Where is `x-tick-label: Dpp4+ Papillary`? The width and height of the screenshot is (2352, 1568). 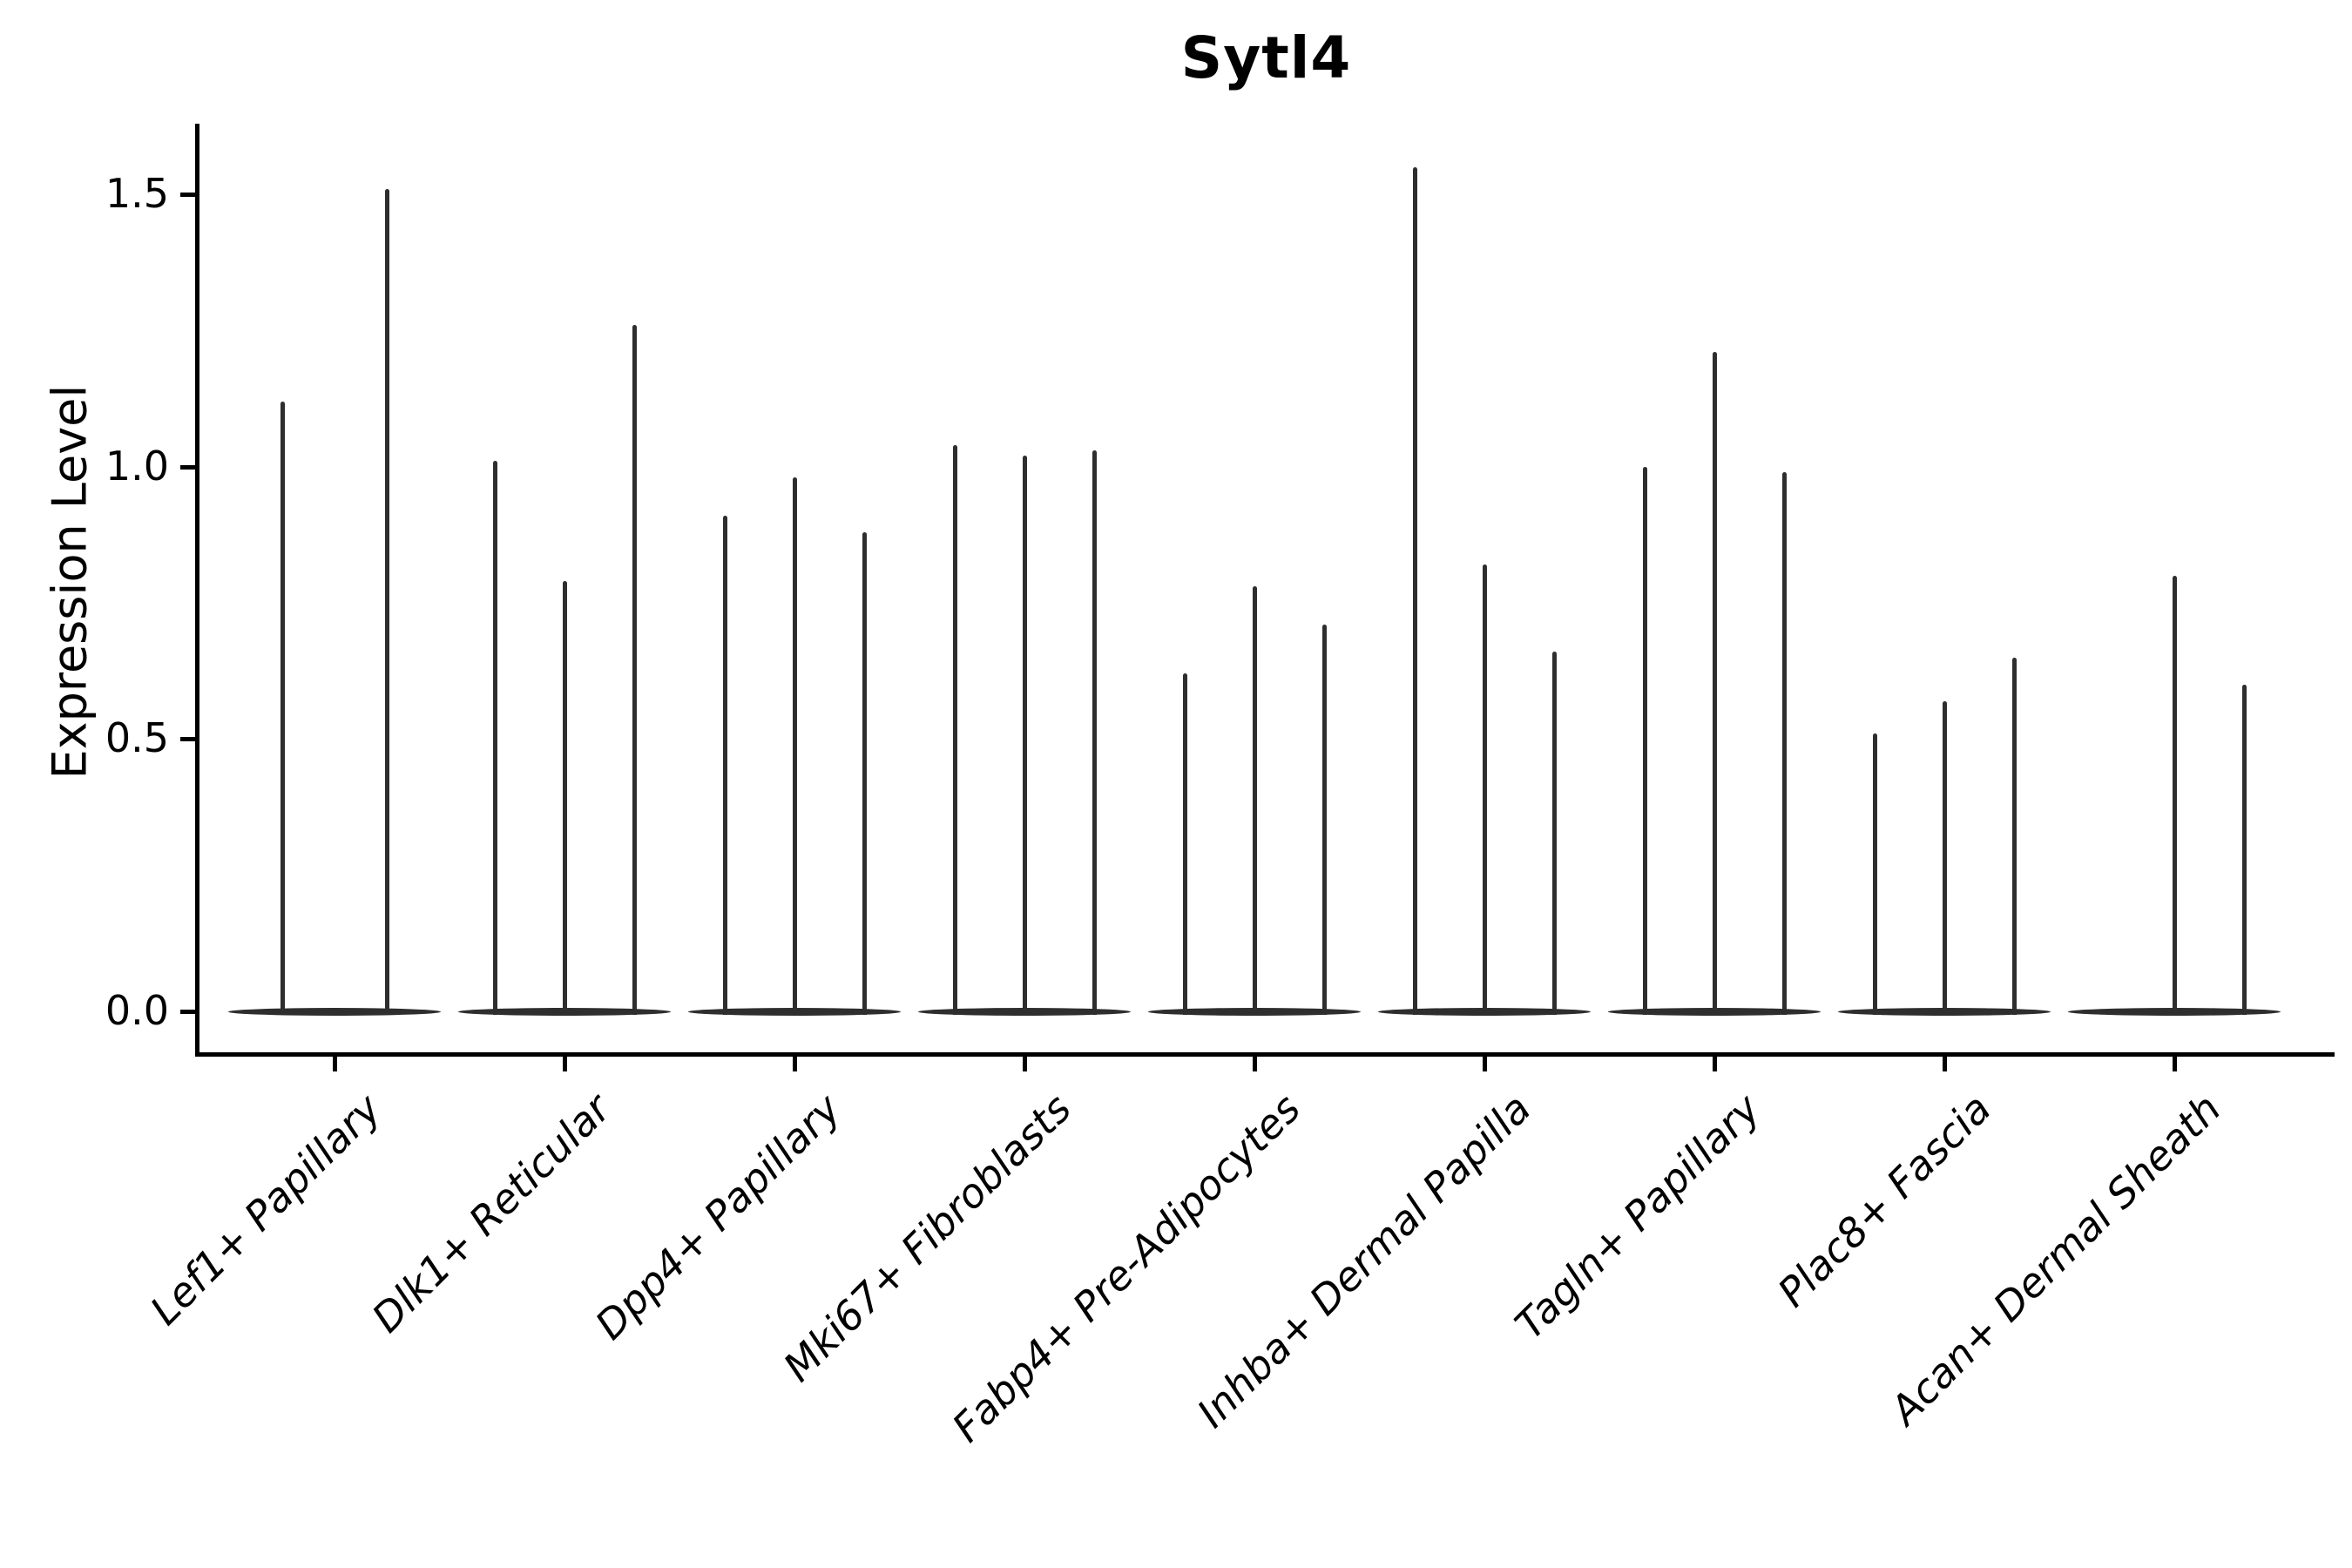 x-tick-label: Dpp4+ Papillary is located at coordinates (717, 1216).